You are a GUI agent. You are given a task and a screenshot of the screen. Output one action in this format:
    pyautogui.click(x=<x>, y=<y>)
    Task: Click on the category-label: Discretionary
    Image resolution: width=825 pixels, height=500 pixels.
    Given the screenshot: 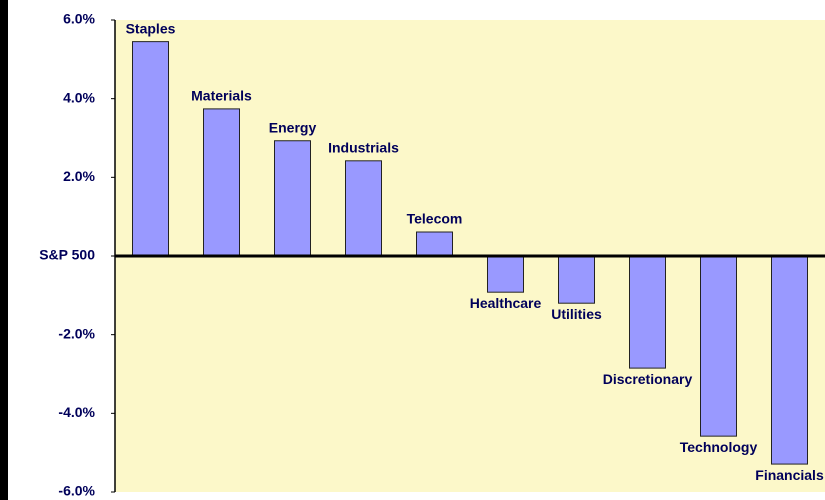 What is the action you would take?
    pyautogui.click(x=648, y=379)
    